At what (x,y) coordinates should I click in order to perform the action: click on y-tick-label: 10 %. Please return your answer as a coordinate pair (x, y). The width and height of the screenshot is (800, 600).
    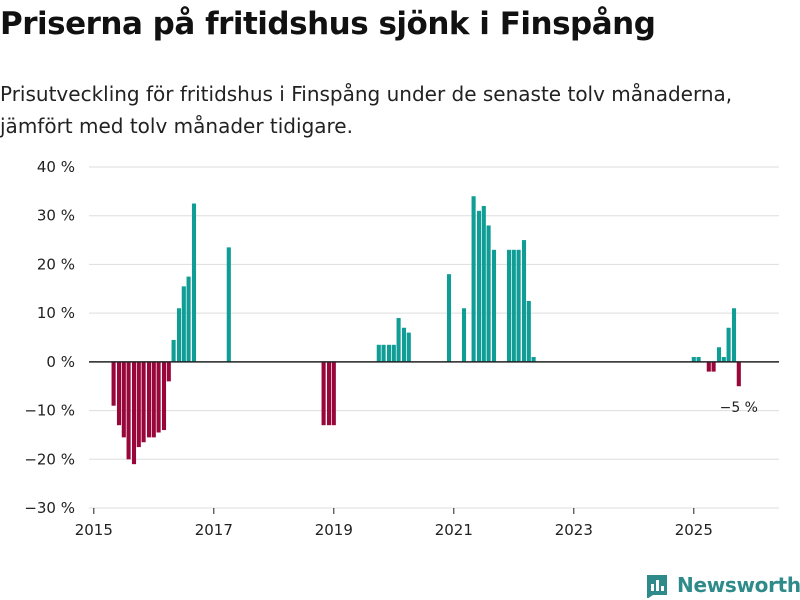
    Looking at the image, I should click on (56, 313).